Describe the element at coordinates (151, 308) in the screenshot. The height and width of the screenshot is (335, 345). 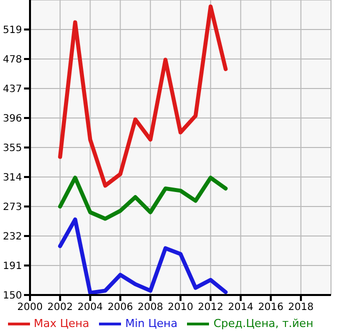
I see `x-tick-label: 2008` at that location.